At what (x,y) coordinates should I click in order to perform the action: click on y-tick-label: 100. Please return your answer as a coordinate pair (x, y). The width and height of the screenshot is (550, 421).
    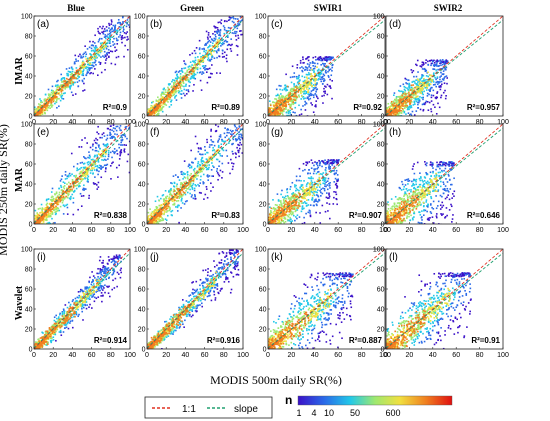
    Looking at the image, I should click on (140, 17).